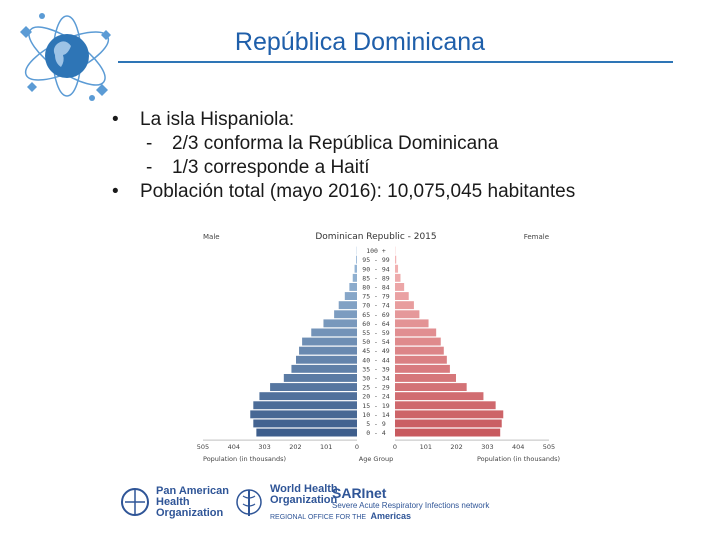  What do you see at coordinates (375, 379) in the screenshot?
I see `age-group-label: 30 - 34` at bounding box center [375, 379].